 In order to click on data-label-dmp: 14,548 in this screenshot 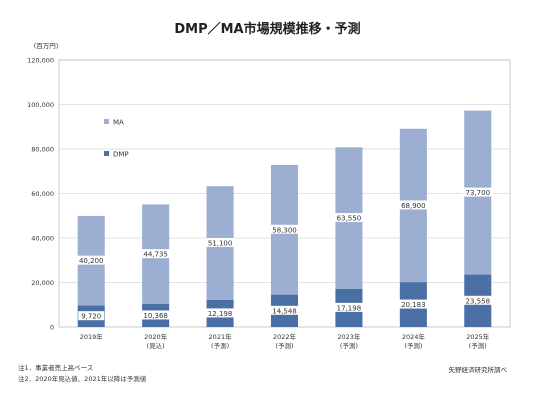, I will do `click(284, 311)`.